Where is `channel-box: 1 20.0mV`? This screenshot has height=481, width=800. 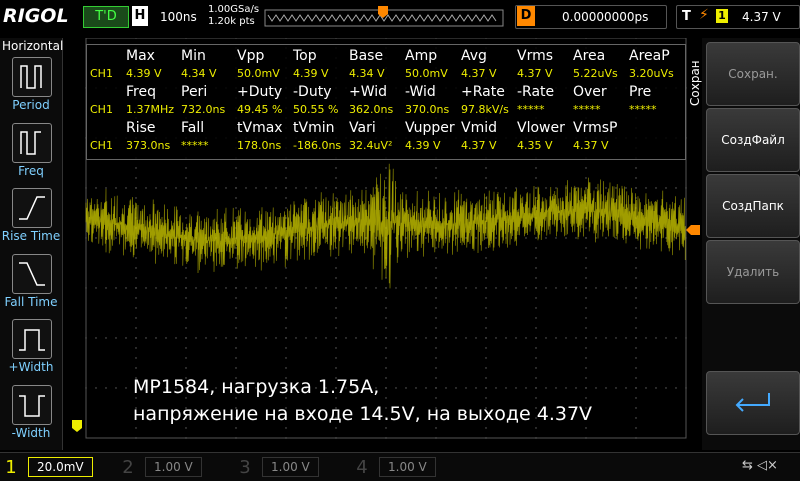 channel-box: 1 20.0mV is located at coordinates (56, 467).